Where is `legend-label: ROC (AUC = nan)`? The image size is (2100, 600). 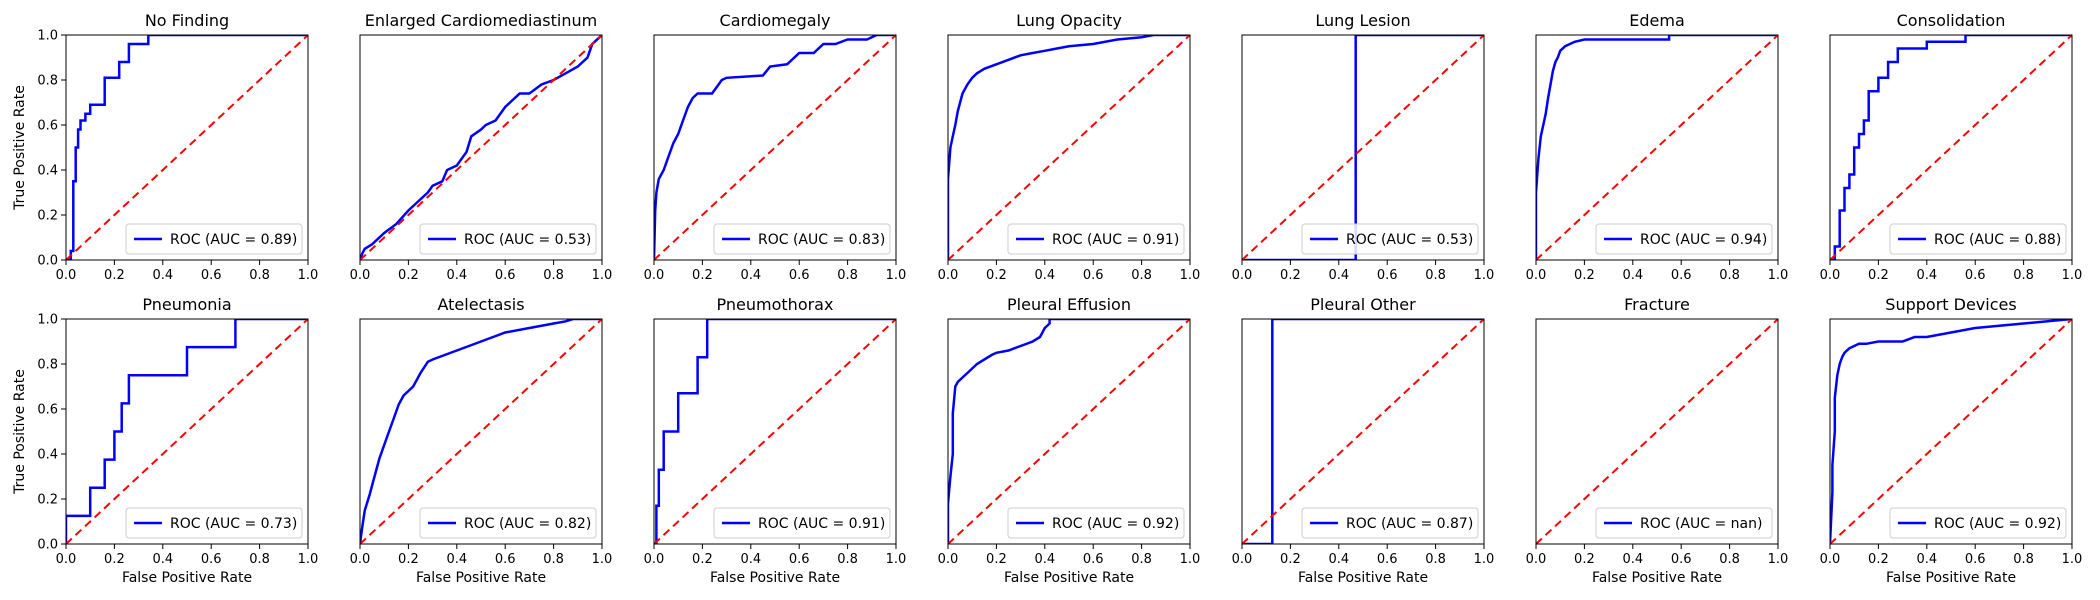
legend-label: ROC (AUC = nan) is located at coordinates (1701, 524).